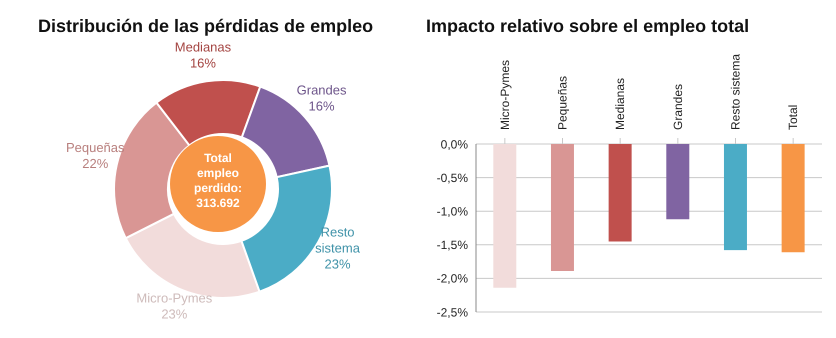 This screenshot has height=338, width=836. What do you see at coordinates (452, 211) in the screenshot?
I see `y-tick-label: -1,0%` at bounding box center [452, 211].